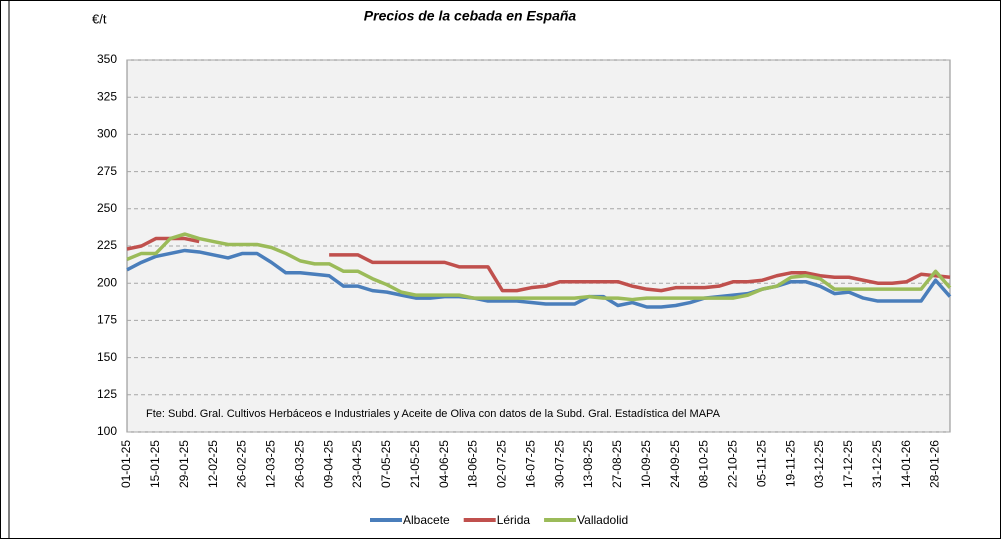 Image resolution: width=1001 pixels, height=544 pixels. I want to click on y-tick-label: 200, so click(107, 282).